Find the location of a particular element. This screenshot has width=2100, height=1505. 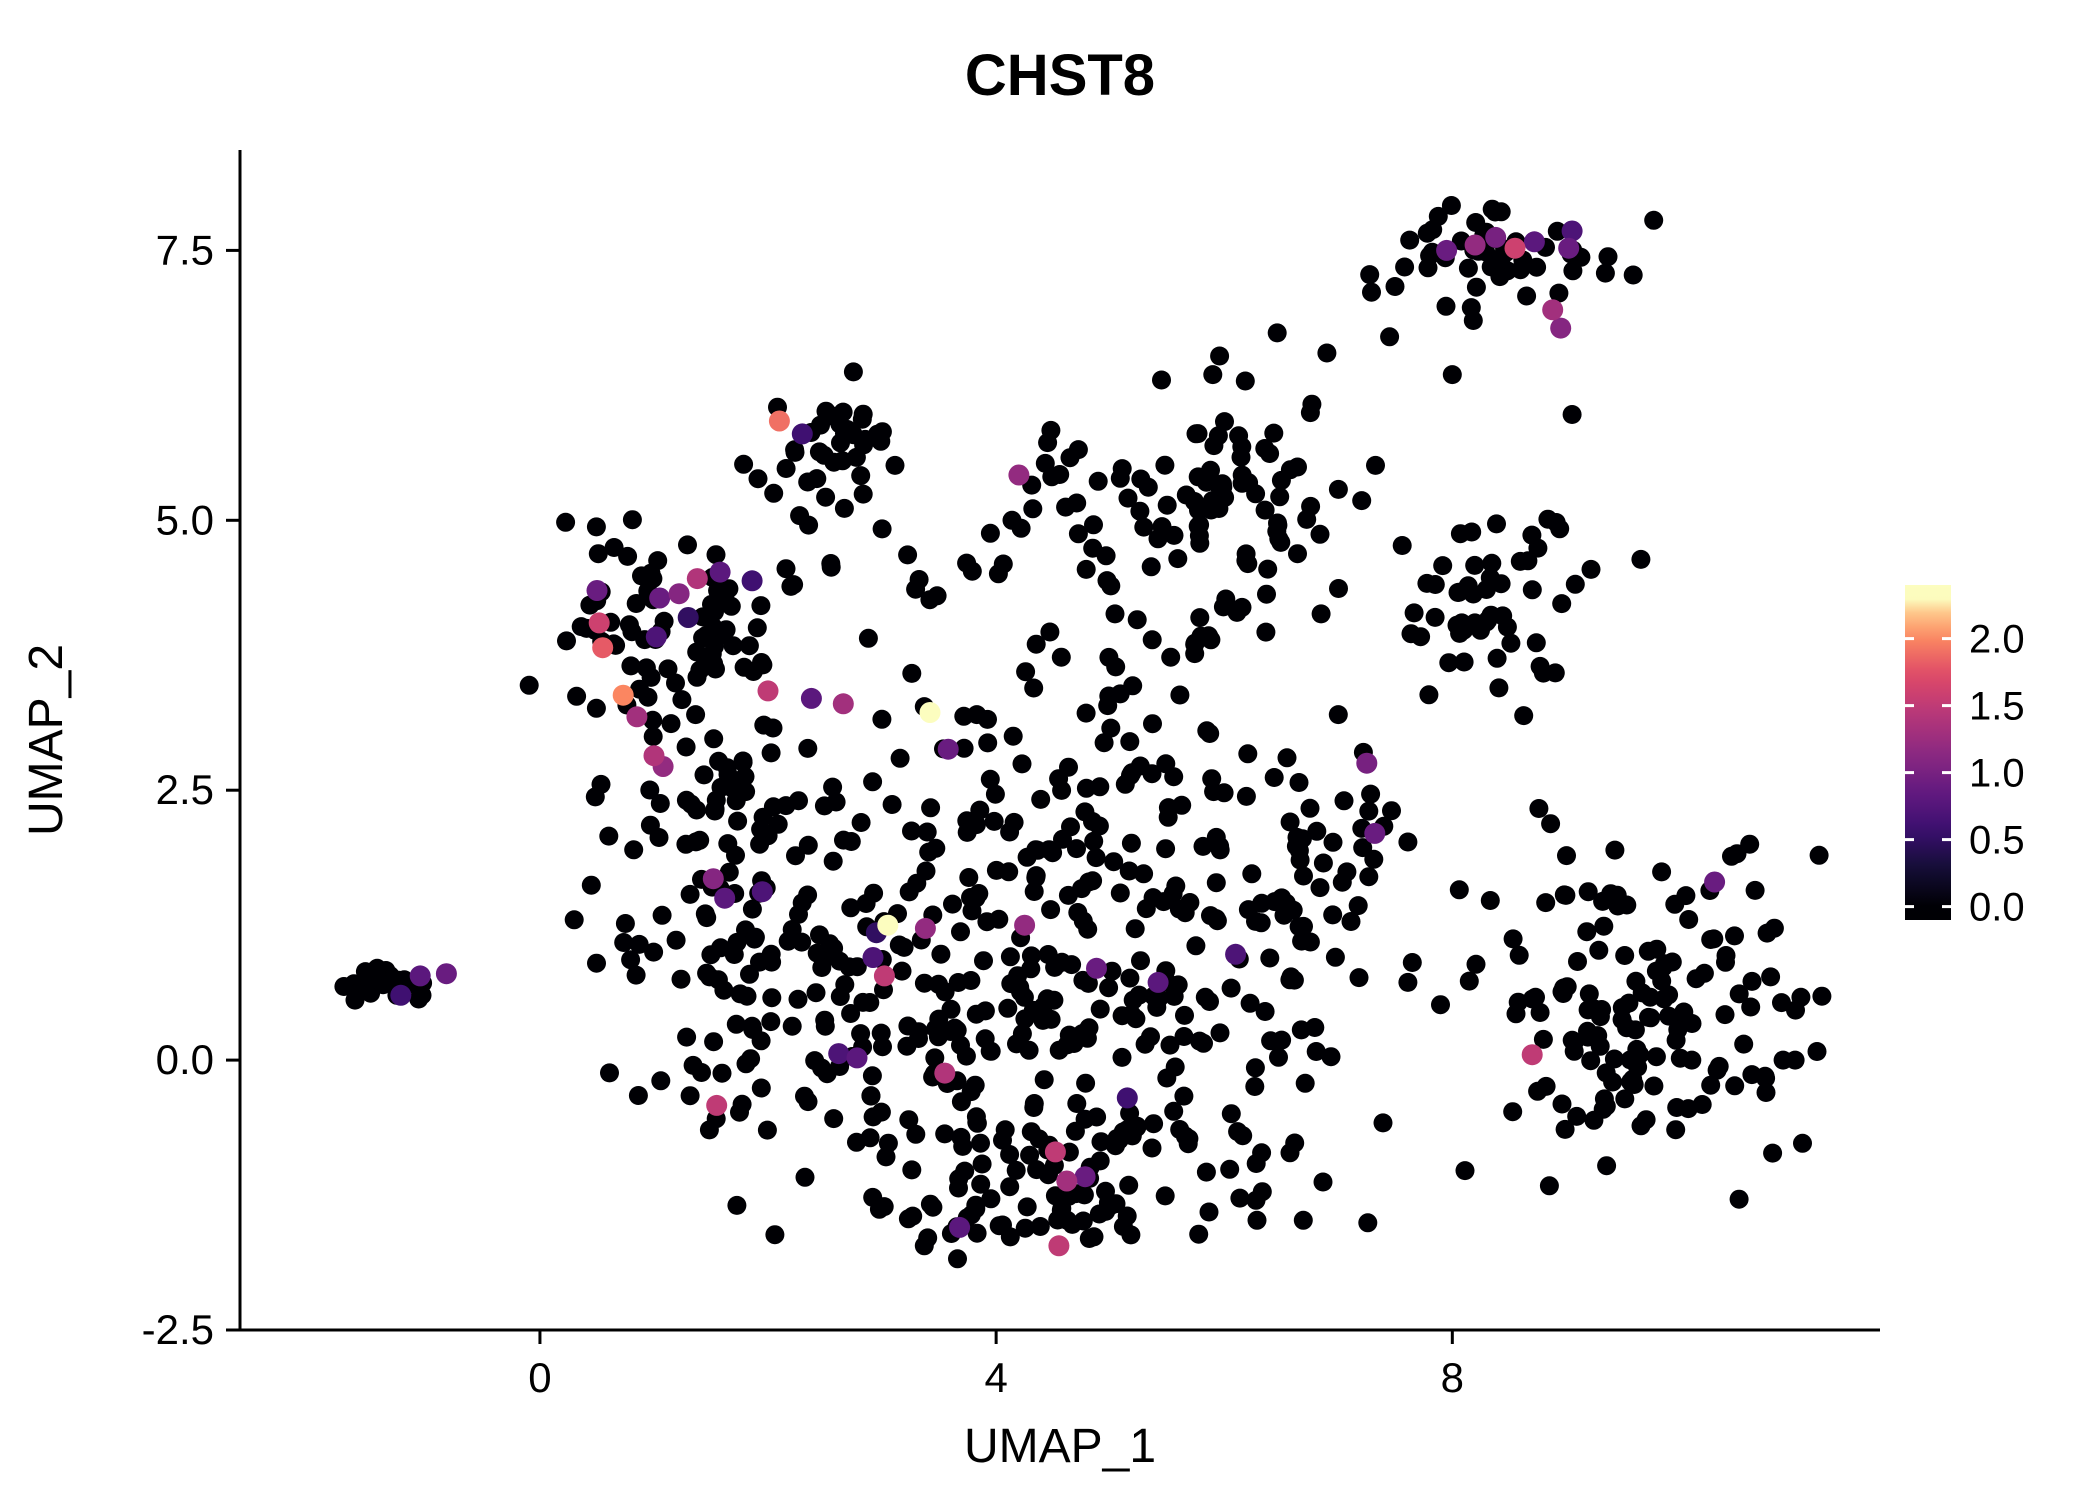

svg-text: 7.5 is located at coordinates (185, 249).